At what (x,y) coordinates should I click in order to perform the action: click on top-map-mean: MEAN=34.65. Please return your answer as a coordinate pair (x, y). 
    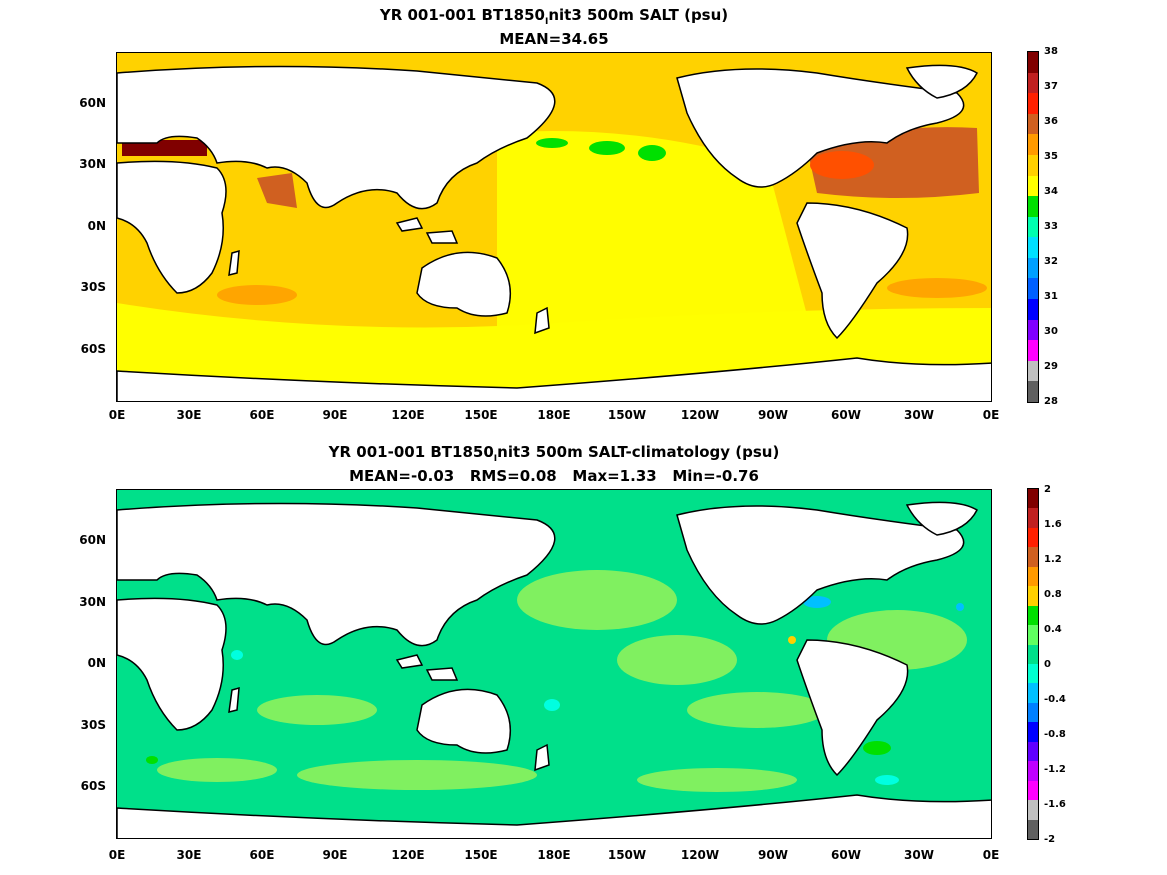
    Looking at the image, I should click on (554, 39).